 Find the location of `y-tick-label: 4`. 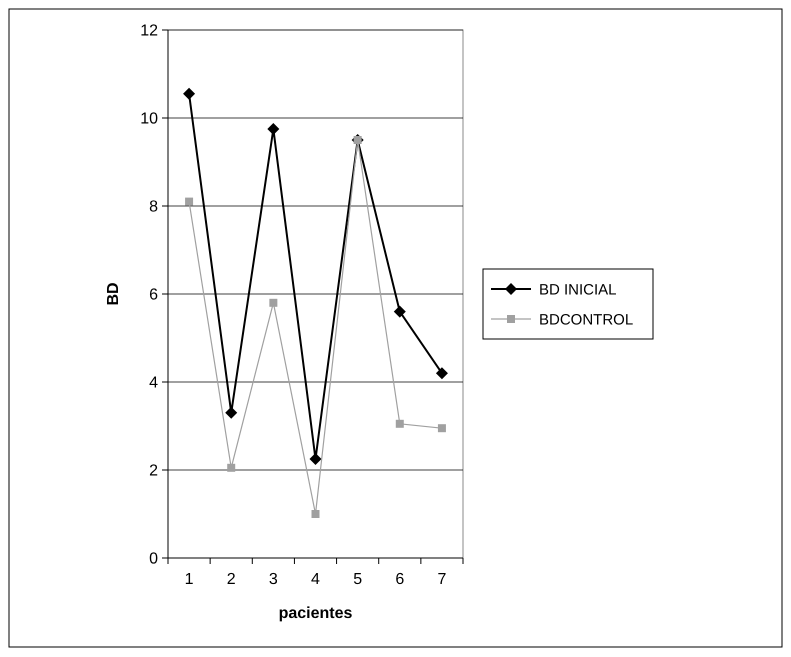

y-tick-label: 4 is located at coordinates (153, 383).